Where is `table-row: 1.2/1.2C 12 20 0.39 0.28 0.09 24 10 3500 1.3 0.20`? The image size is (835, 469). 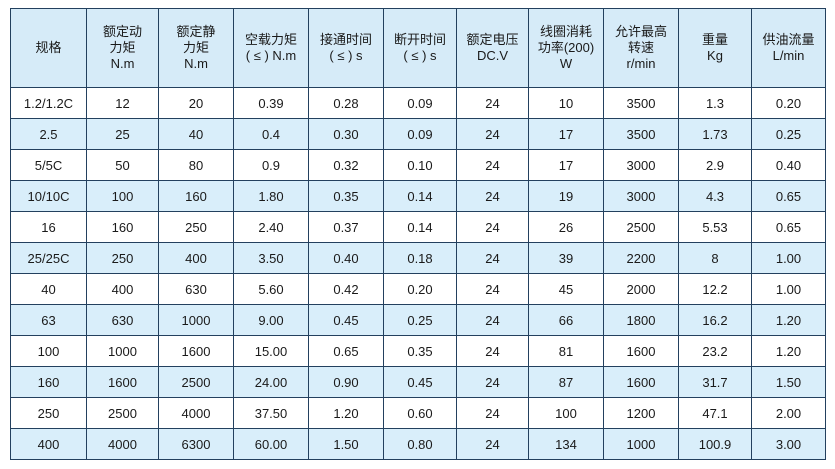
table-row: 1.2/1.2C 12 20 0.39 0.28 0.09 24 10 3500 1.3 0.20 is located at coordinates (418, 103).